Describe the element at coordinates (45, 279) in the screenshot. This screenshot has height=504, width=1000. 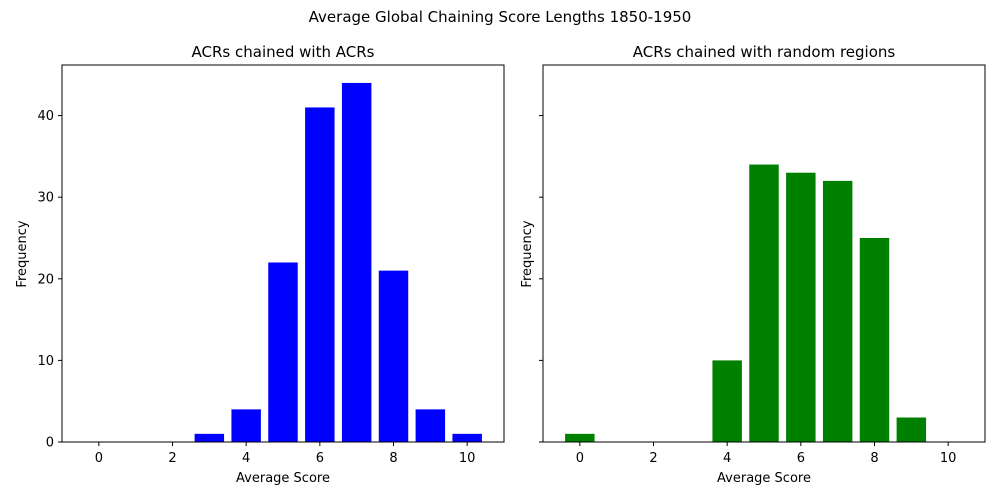
I see `y-tick-label: 20` at that location.